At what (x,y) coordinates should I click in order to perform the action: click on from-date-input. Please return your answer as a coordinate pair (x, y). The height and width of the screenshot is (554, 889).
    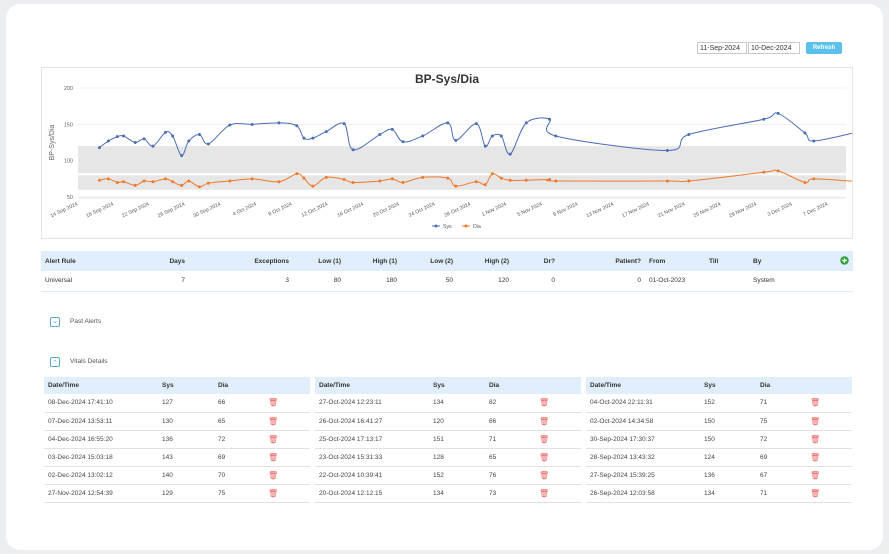
    Looking at the image, I should click on (722, 48).